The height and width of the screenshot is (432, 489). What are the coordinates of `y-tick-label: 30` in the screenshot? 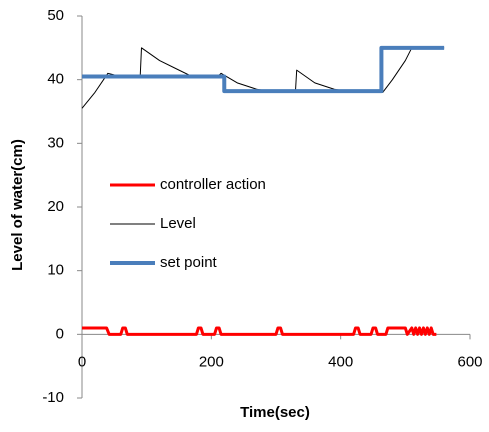 It's located at (55, 142).